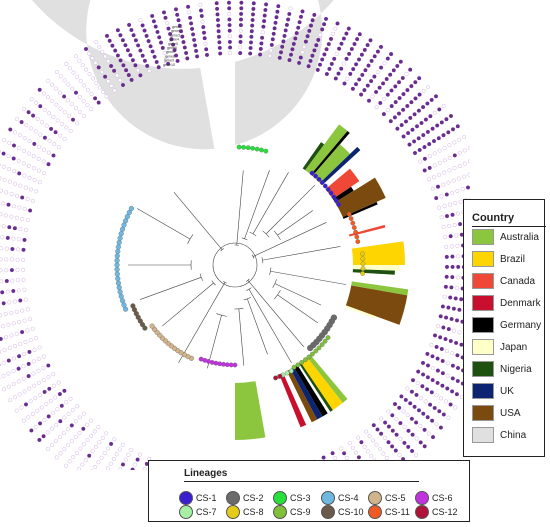  What do you see at coordinates (483, 281) in the screenshot?
I see `swatch-canada` at bounding box center [483, 281].